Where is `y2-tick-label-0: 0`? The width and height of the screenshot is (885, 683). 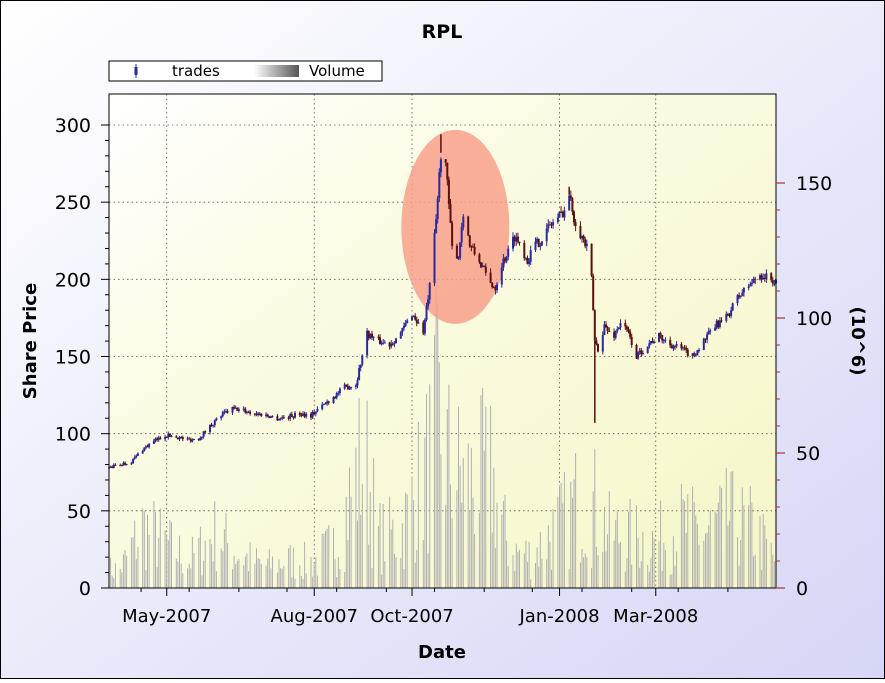
y2-tick-label-0: 0 is located at coordinates (802, 589).